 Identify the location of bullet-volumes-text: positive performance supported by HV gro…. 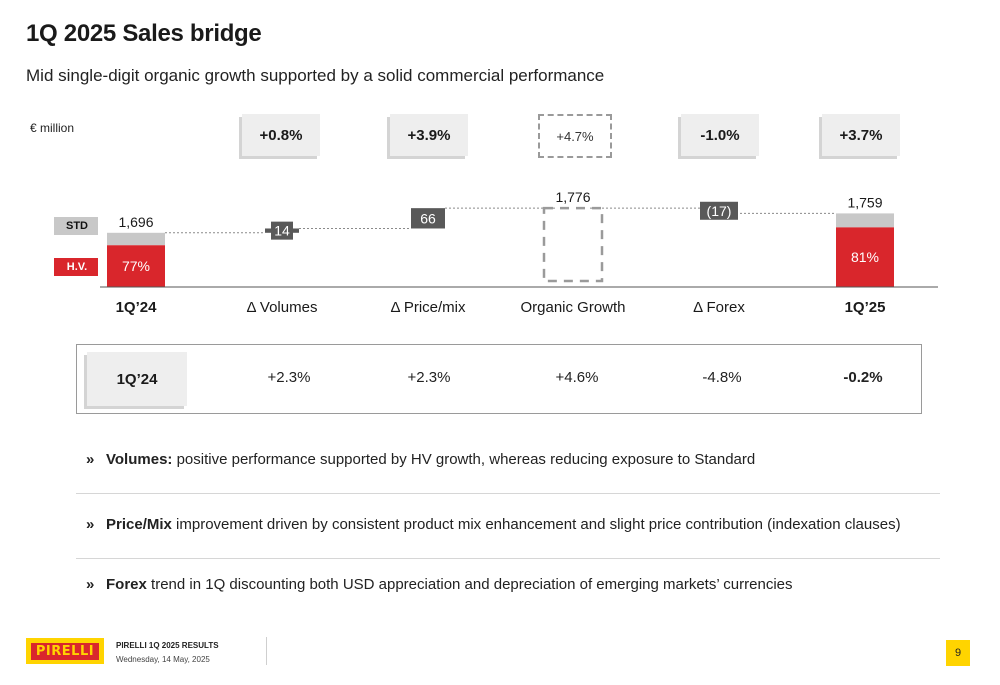
(464, 459).